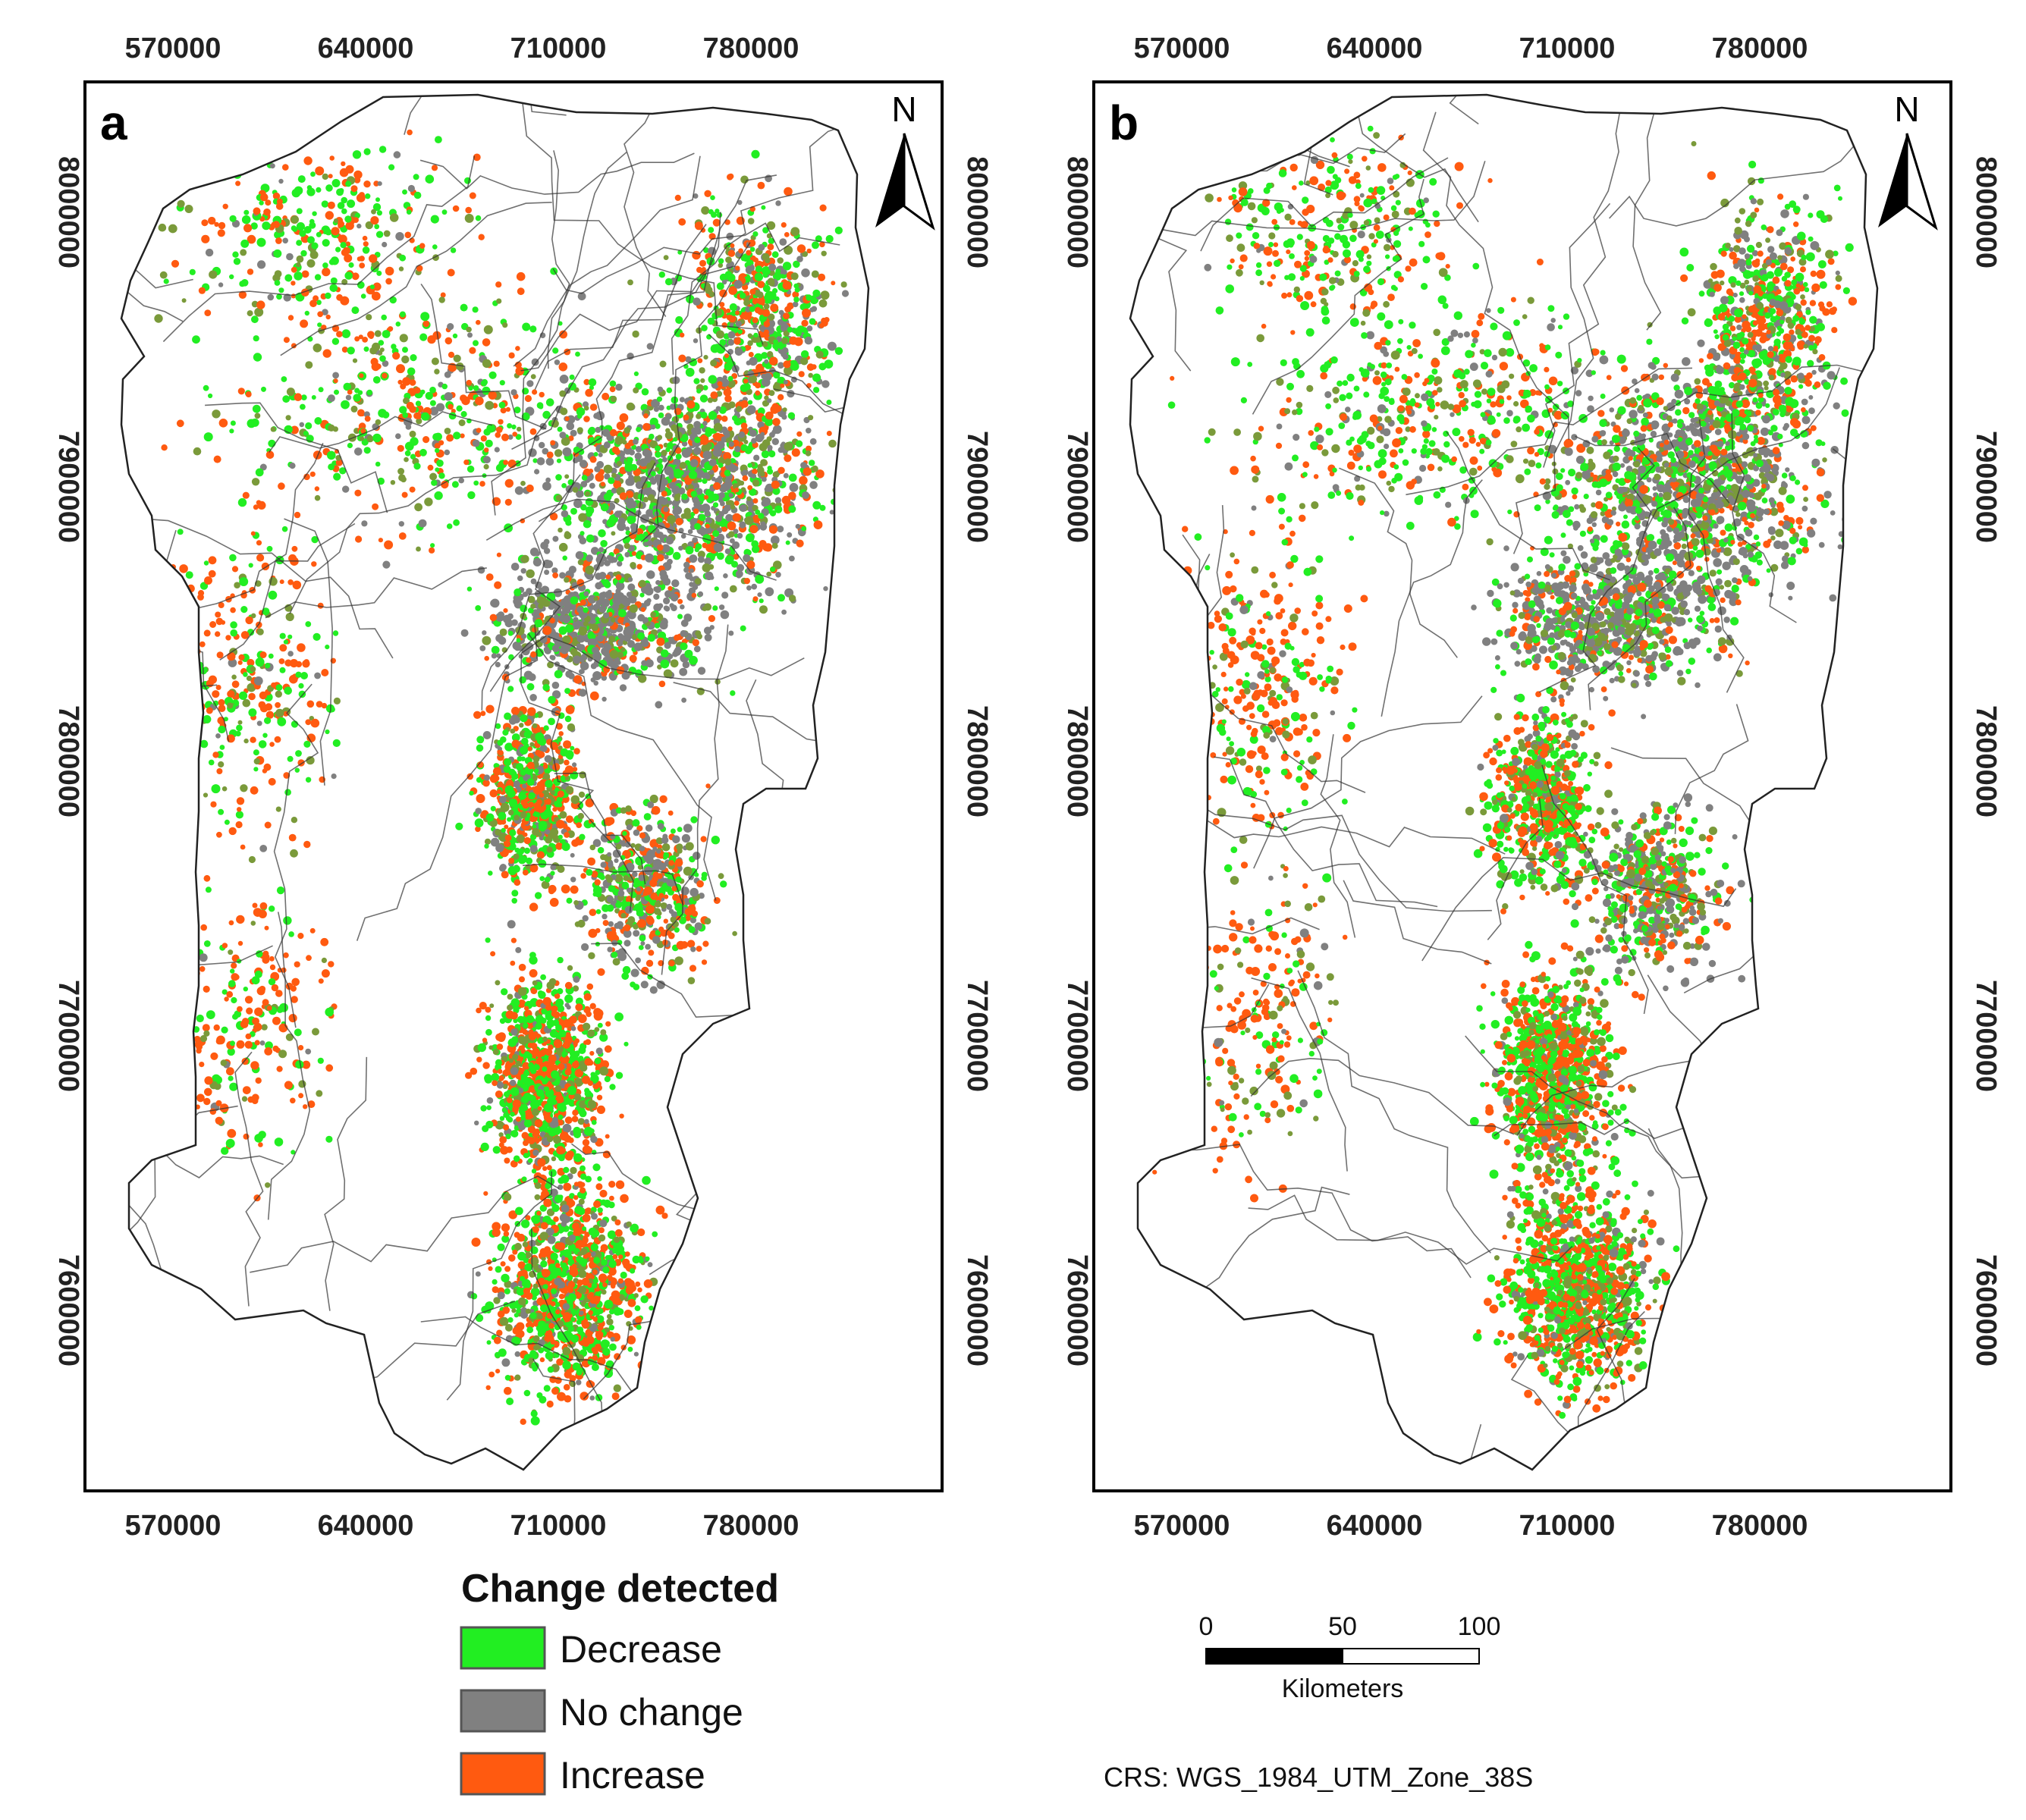 This screenshot has height=1820, width=2026. I want to click on legend-item-increase: Increase, so click(583, 1774).